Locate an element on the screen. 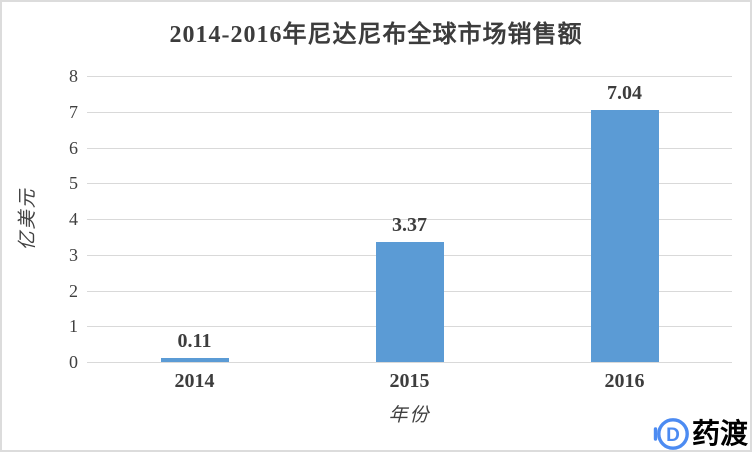 Image resolution: width=752 pixels, height=452 pixels. y-tick-label: 4 is located at coordinates (73, 219).